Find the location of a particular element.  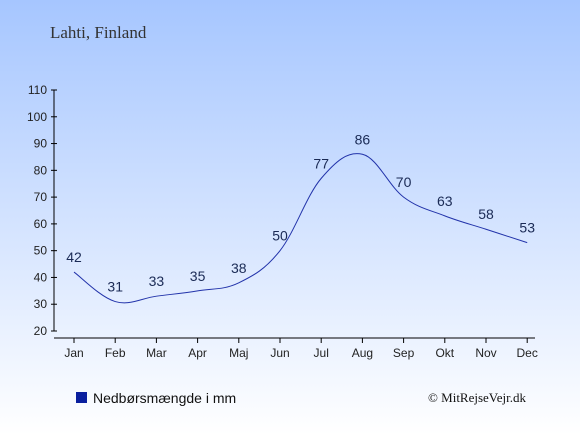

data-label: 33 is located at coordinates (157, 281).